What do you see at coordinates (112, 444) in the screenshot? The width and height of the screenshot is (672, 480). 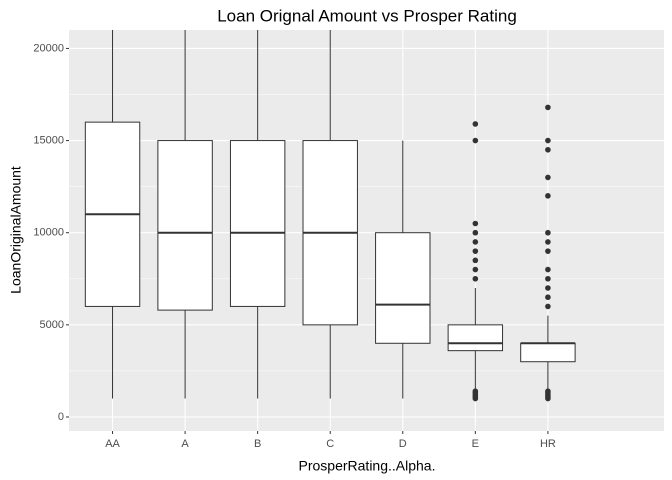 I see `x-tick-label: AA` at bounding box center [112, 444].